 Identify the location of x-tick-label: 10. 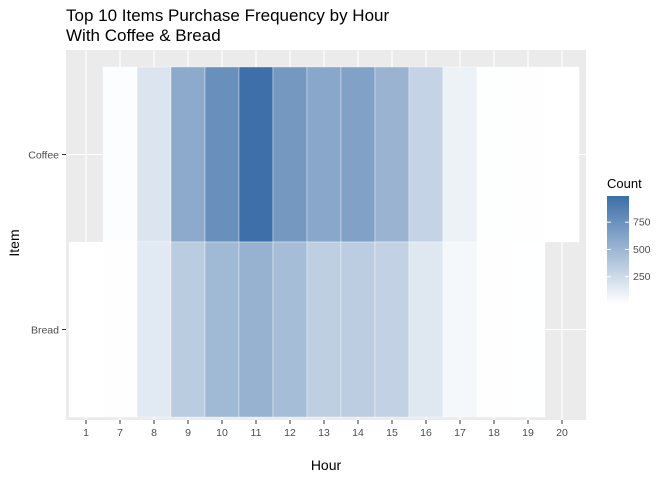
(222, 433).